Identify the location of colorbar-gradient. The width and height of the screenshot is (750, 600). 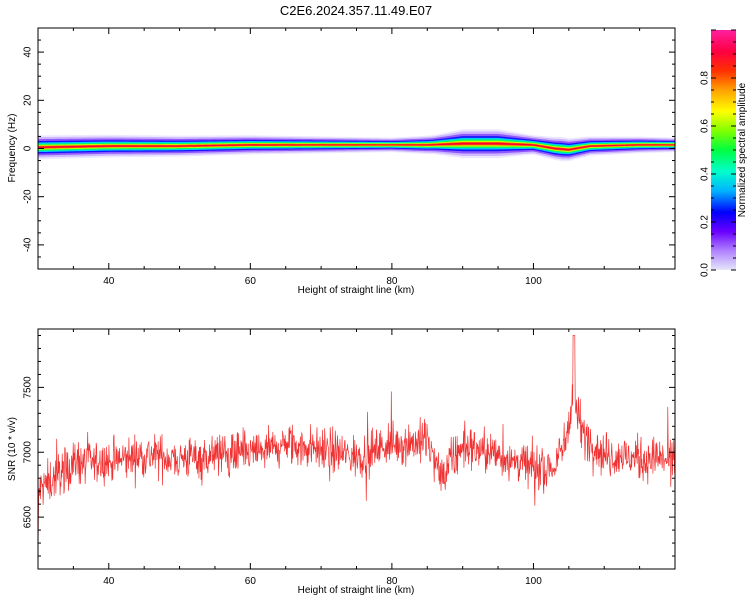
(723, 150).